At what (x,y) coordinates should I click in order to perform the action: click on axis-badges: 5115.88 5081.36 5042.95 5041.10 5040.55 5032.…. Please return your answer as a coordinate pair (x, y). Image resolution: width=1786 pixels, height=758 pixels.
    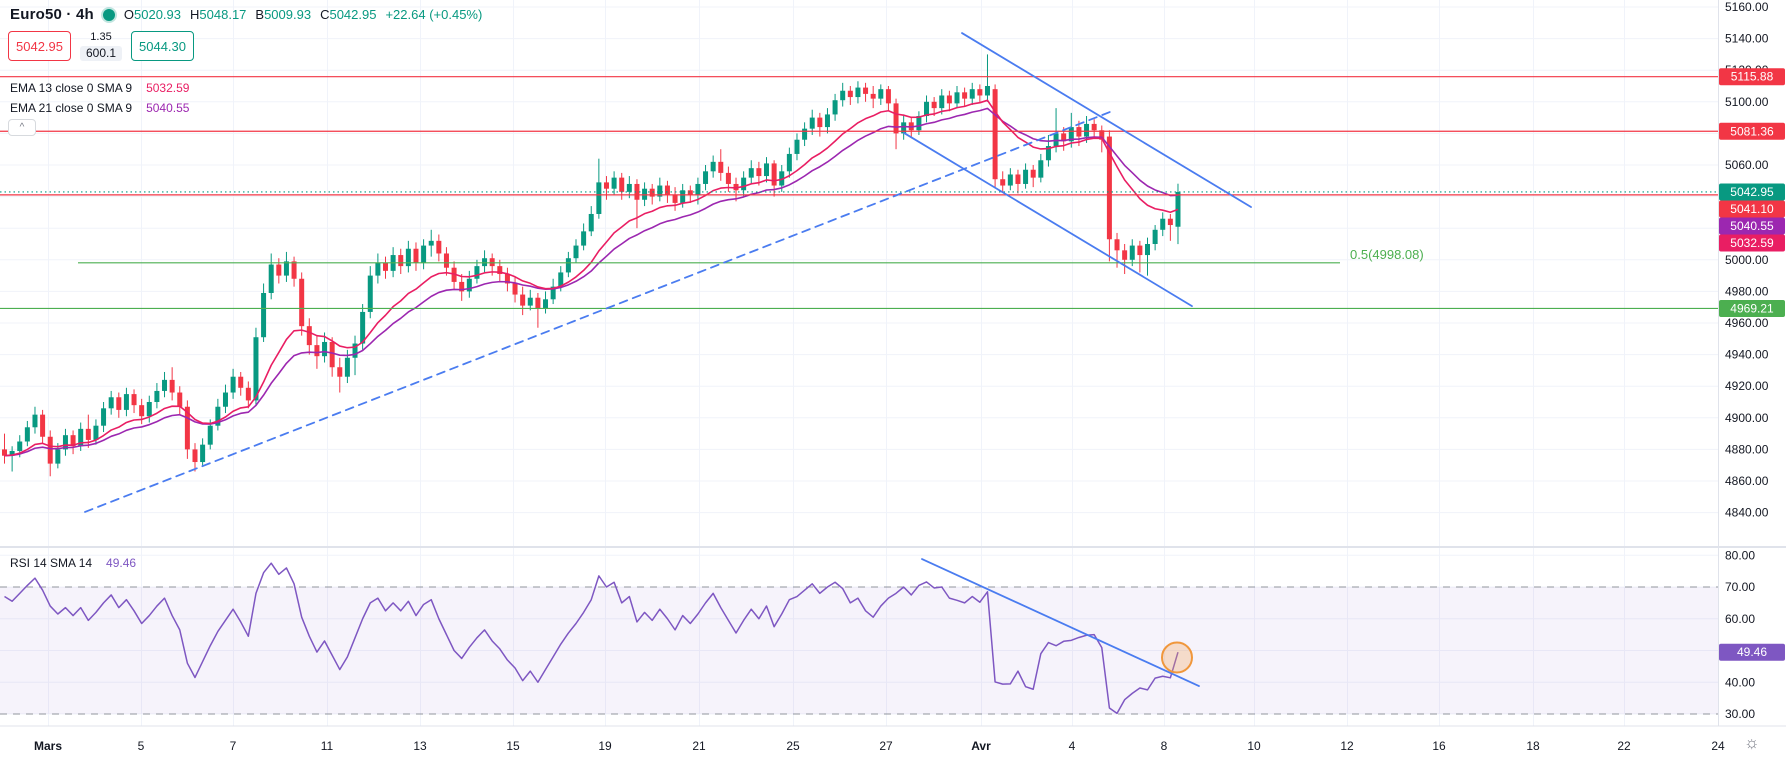
    Looking at the image, I should click on (1752, 364).